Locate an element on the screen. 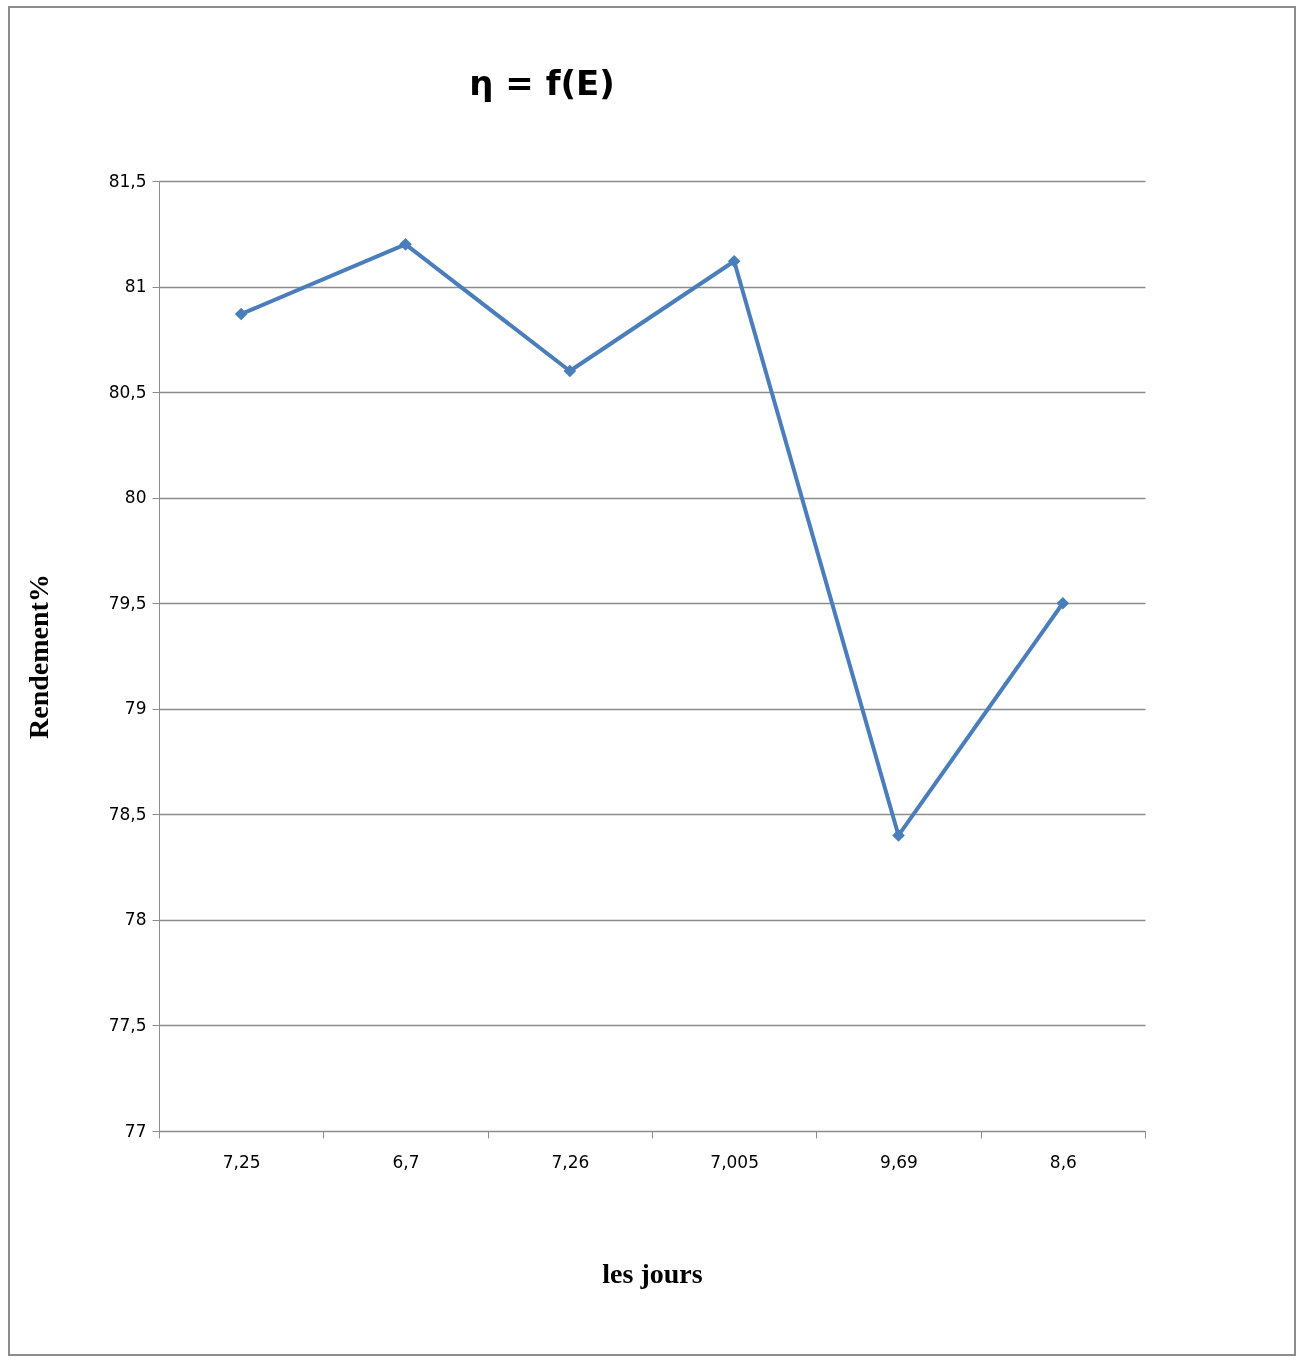 The image size is (1303, 1358). y-tick-label: 81 is located at coordinates (135, 286).